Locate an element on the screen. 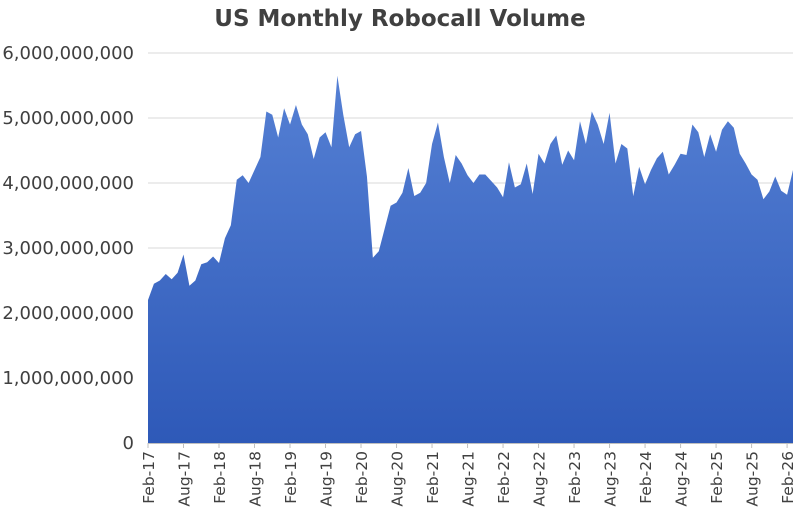 This screenshot has height=519, width=800. y-tick-label: 5,000,000,000 is located at coordinates (68, 118).